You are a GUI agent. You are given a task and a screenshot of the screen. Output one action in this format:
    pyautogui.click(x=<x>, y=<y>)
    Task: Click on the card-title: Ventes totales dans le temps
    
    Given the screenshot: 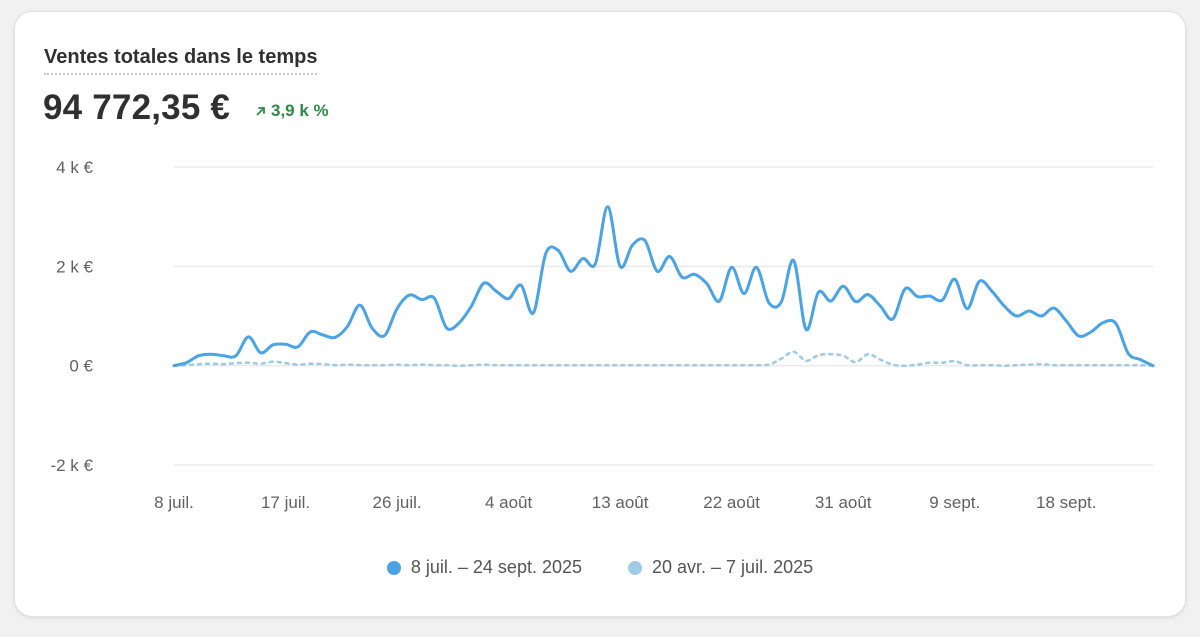 What is the action you would take?
    pyautogui.click(x=181, y=60)
    